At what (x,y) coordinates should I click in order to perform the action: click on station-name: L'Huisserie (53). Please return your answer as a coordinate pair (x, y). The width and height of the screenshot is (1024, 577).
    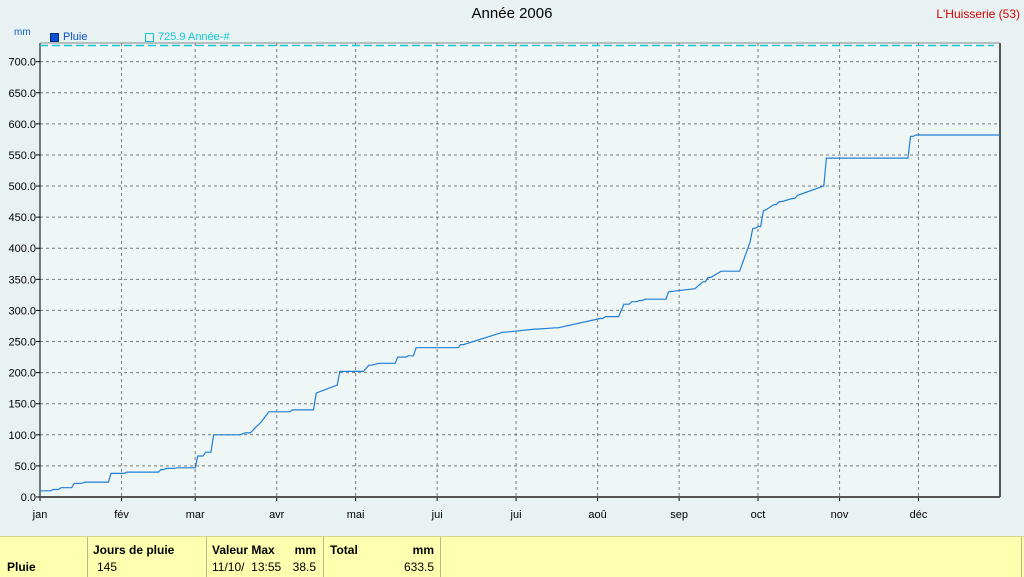
    Looking at the image, I should click on (978, 14).